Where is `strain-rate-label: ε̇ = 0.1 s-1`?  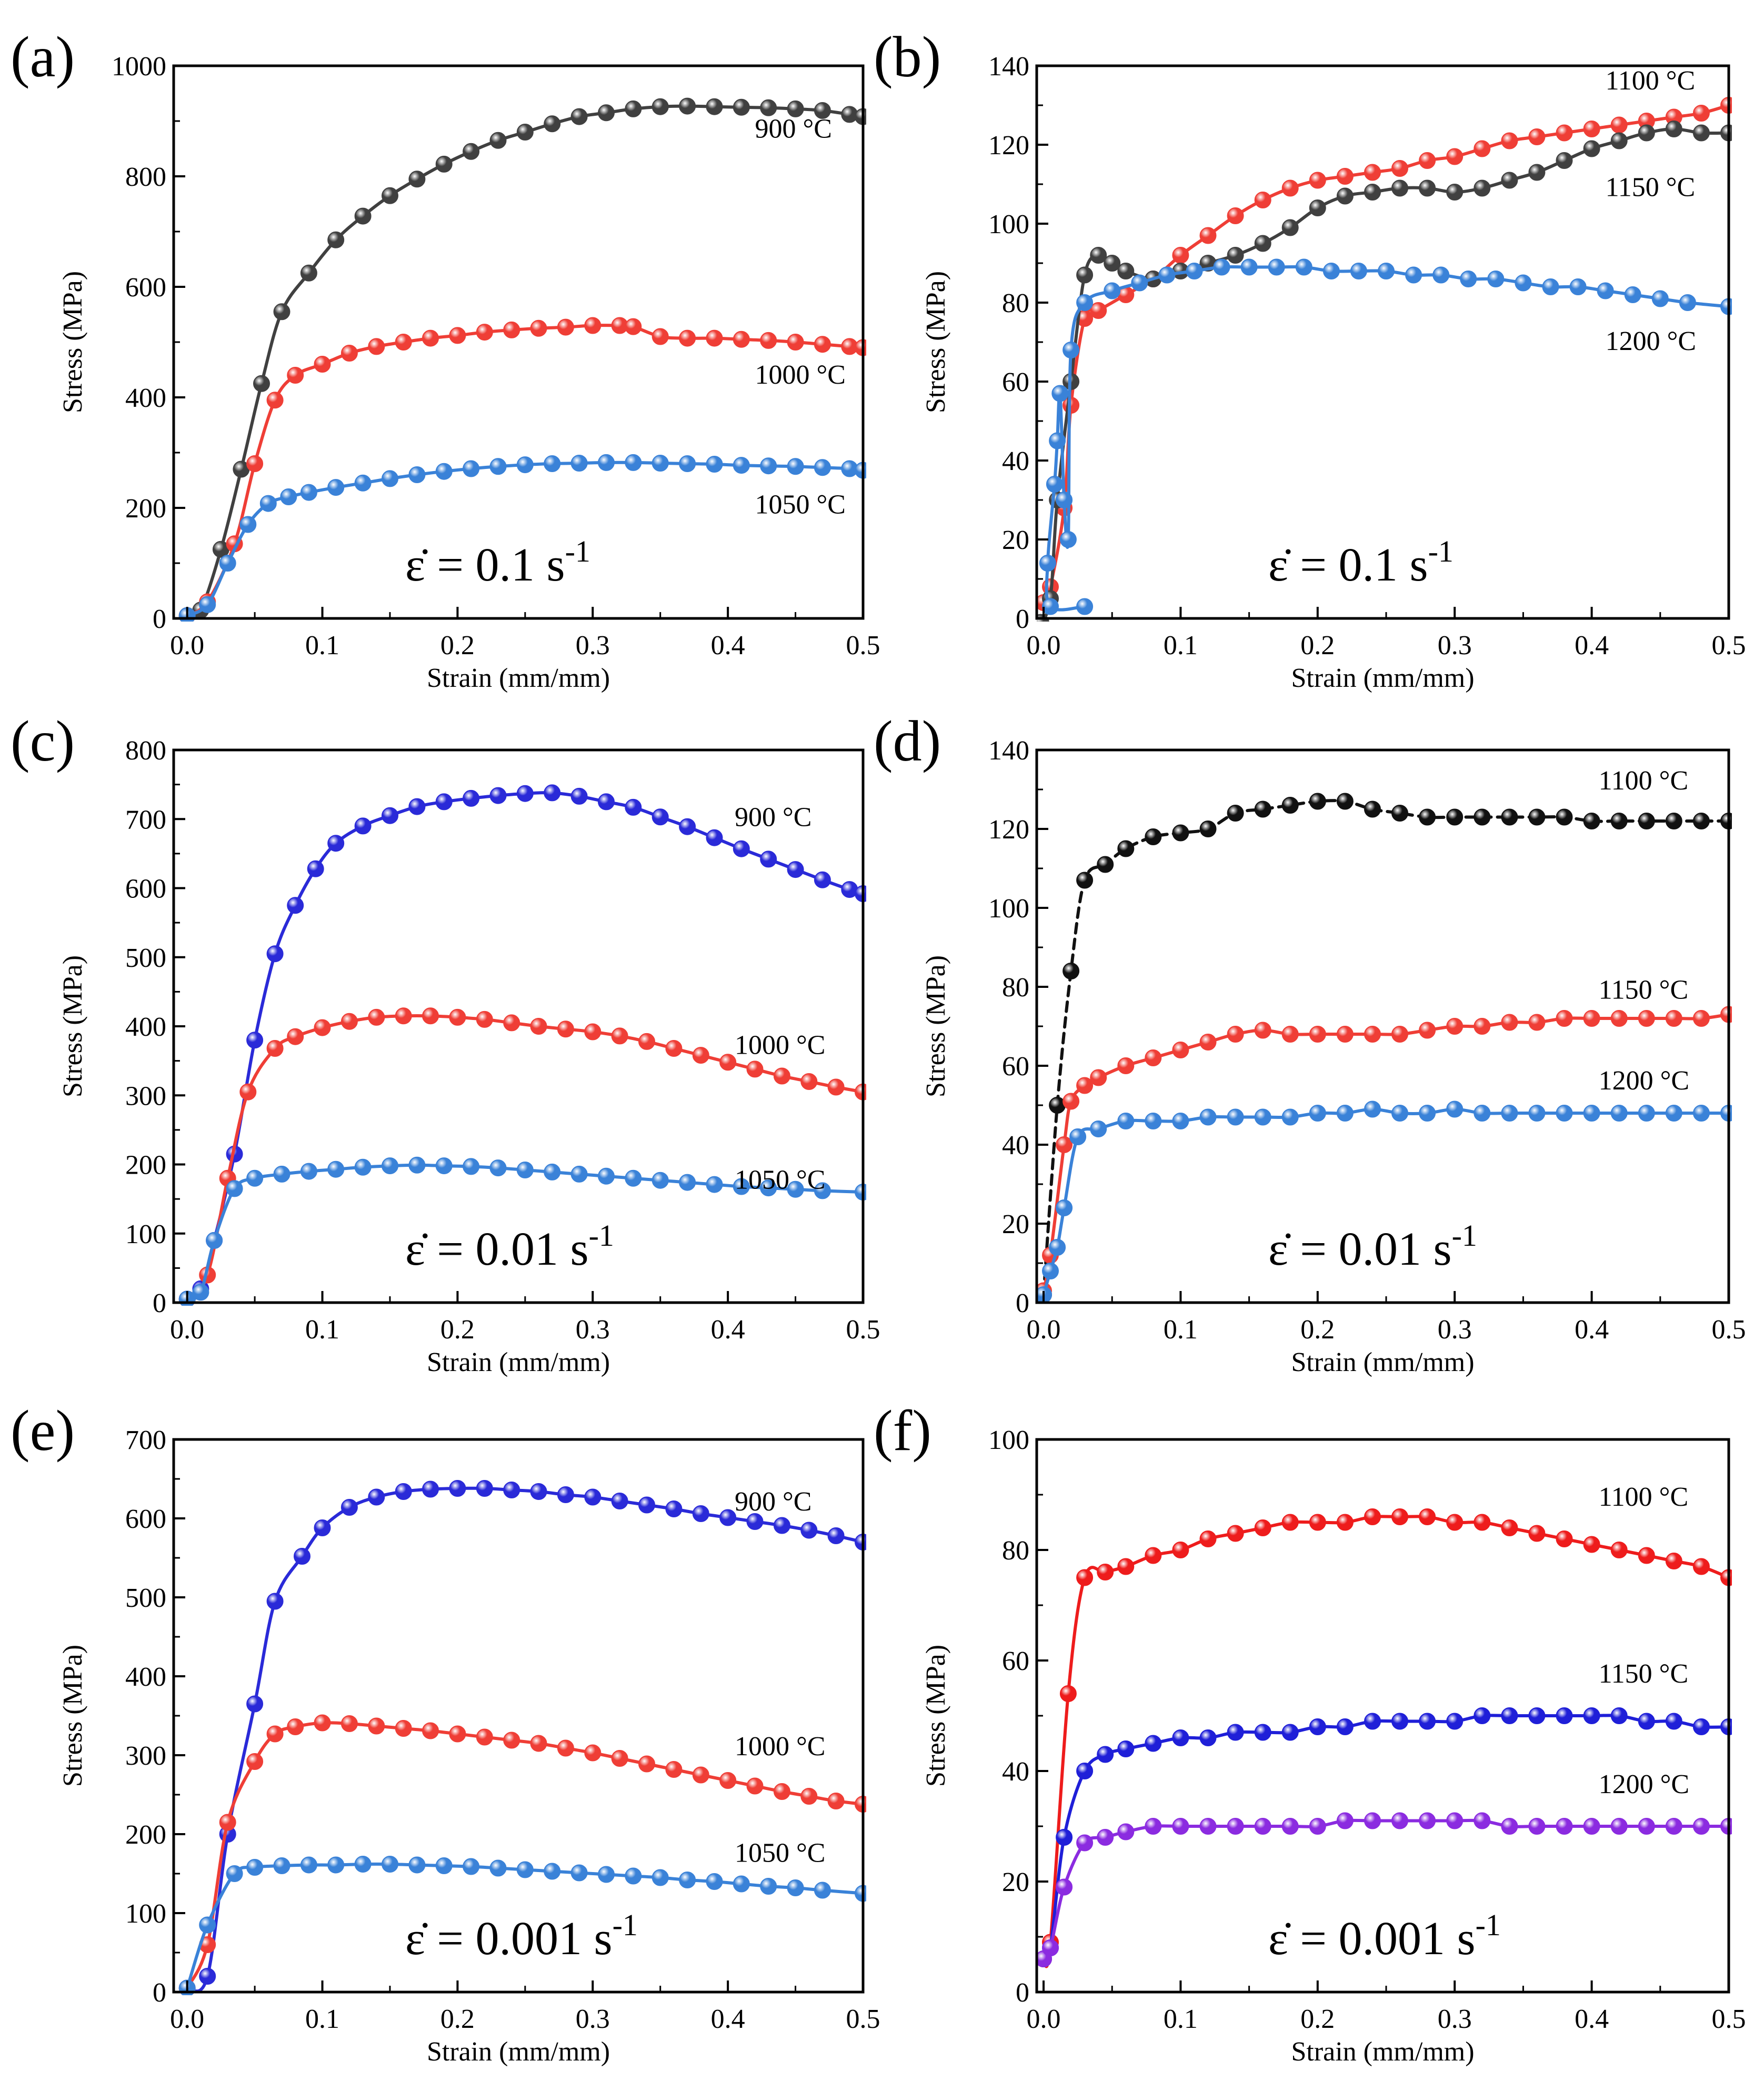
strain-rate-label: ε̇ = 0.1 s-1 is located at coordinates (497, 562).